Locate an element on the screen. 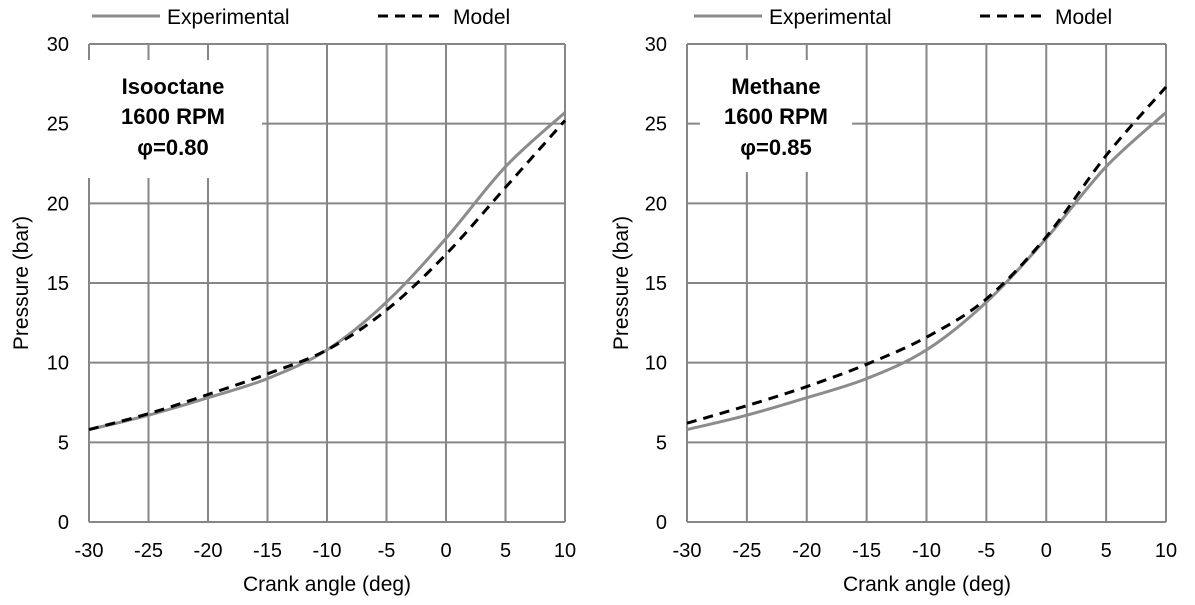 This screenshot has width=1195, height=605. annotation-line-1: Isooctane is located at coordinates (173, 86).